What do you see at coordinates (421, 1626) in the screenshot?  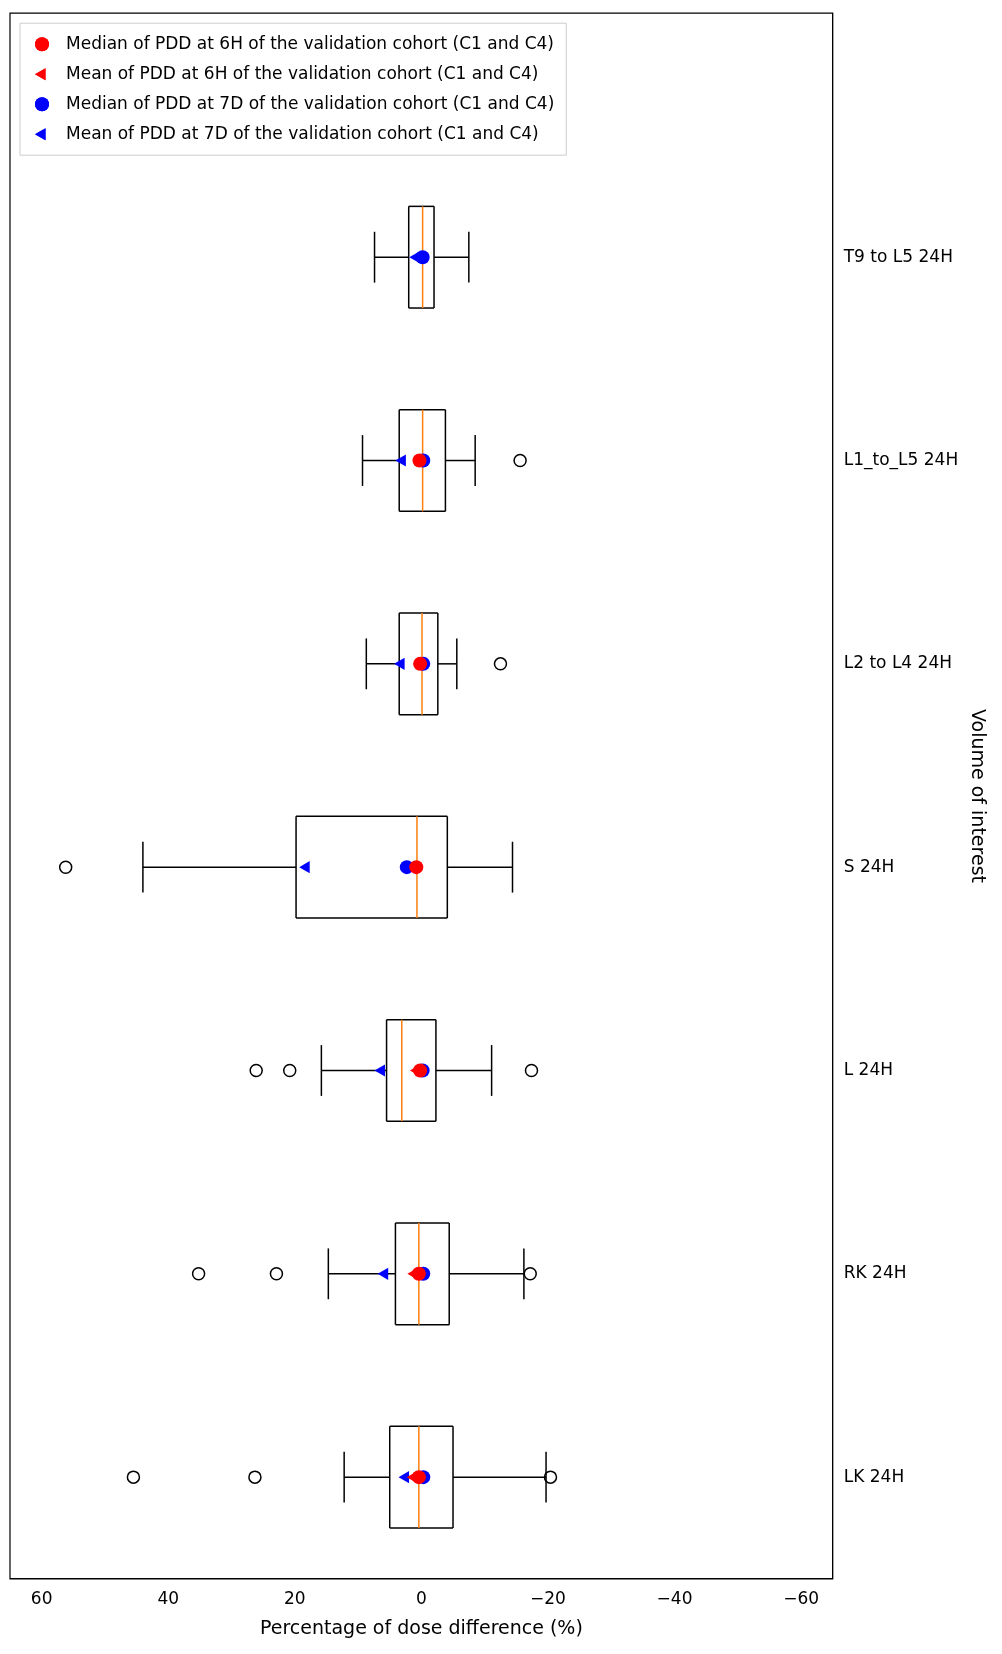 I see `x-axis-title: Percentage of dose difference (%)` at bounding box center [421, 1626].